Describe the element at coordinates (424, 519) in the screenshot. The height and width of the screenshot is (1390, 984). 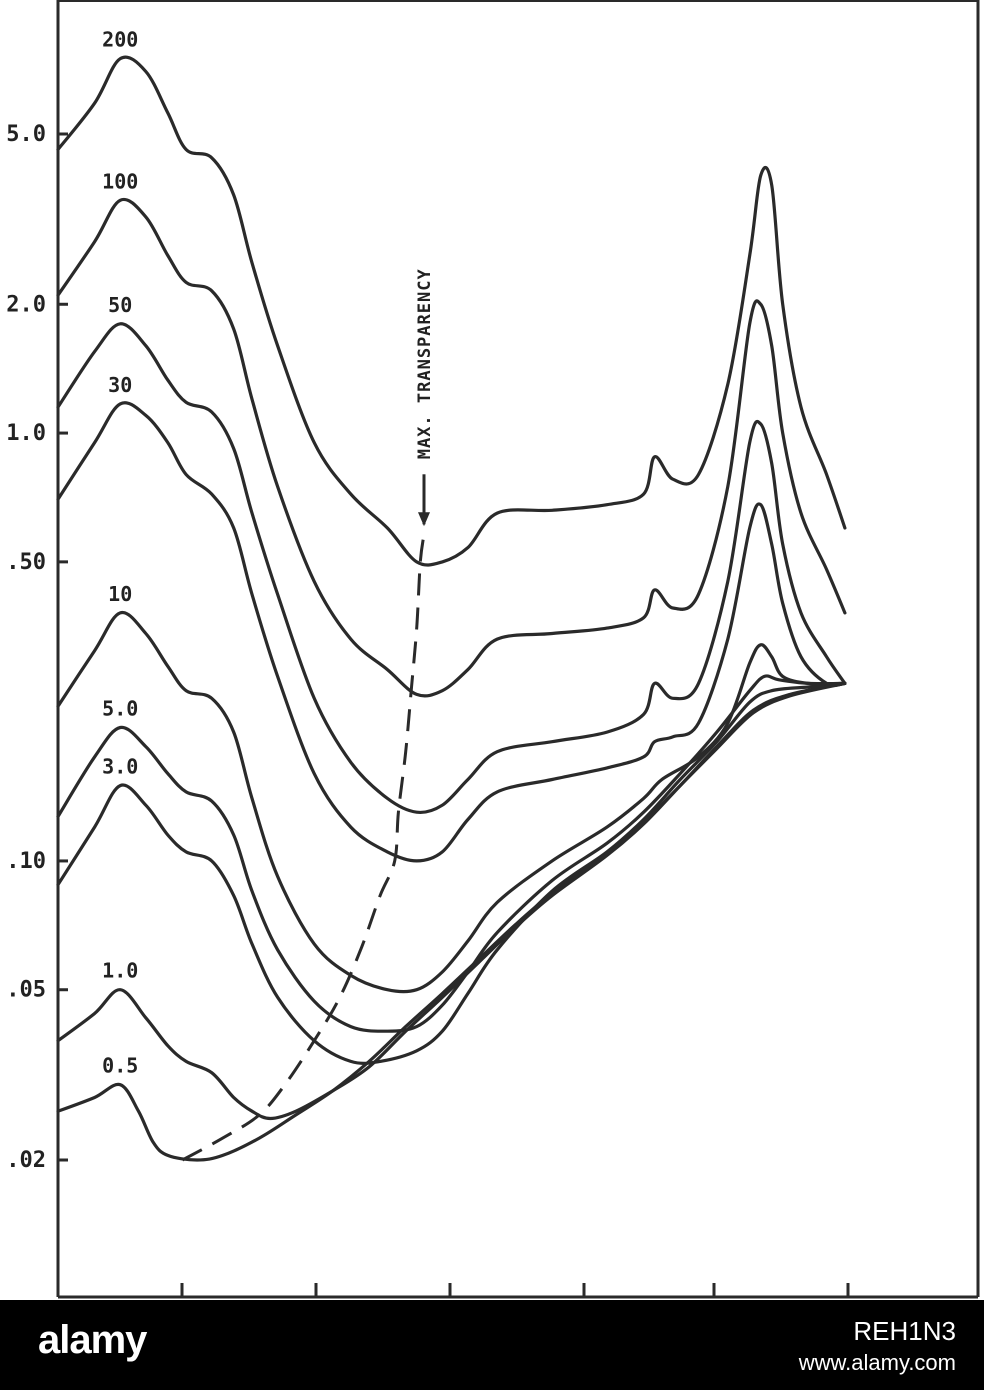
I see `annotation-arrow-head` at that location.